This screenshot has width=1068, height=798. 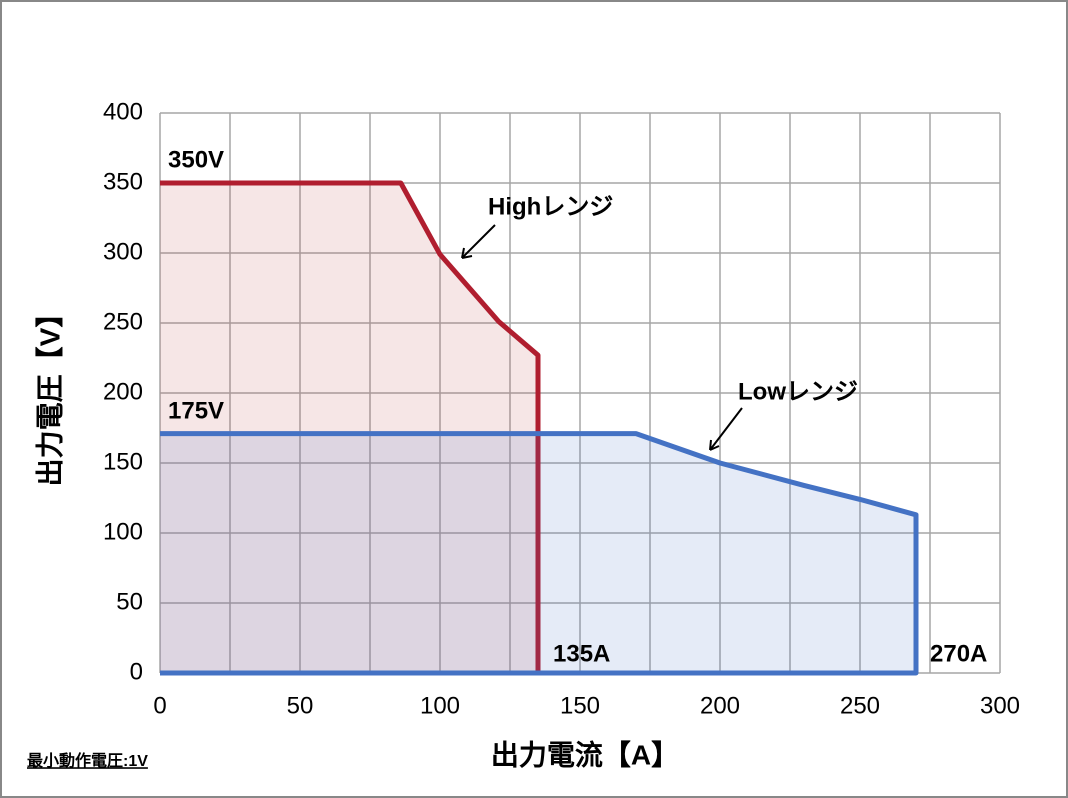 I want to click on annotation: 135A, so click(x=581, y=653).